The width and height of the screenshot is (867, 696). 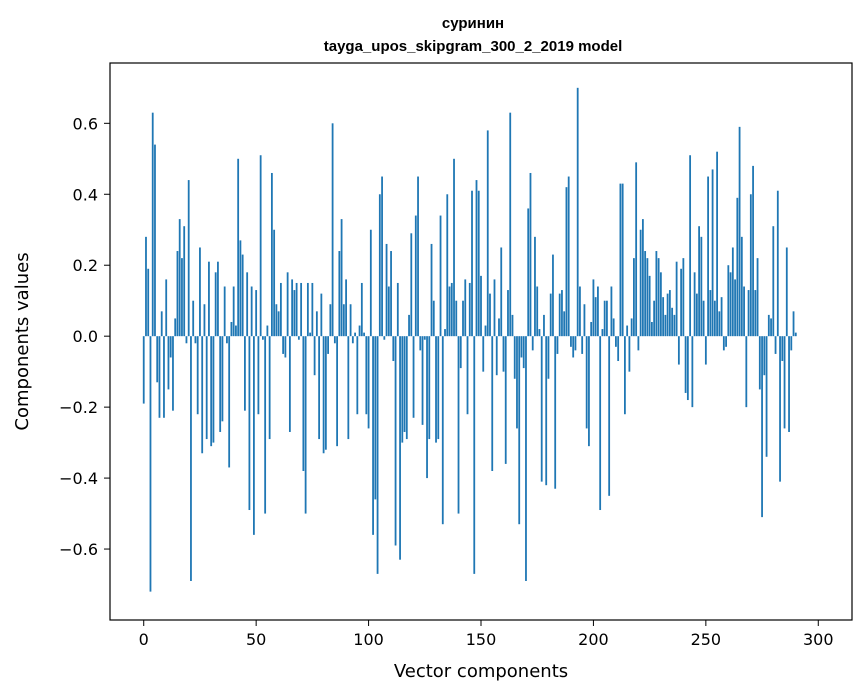 I want to click on x-tick-label: 250, so click(x=706, y=639).